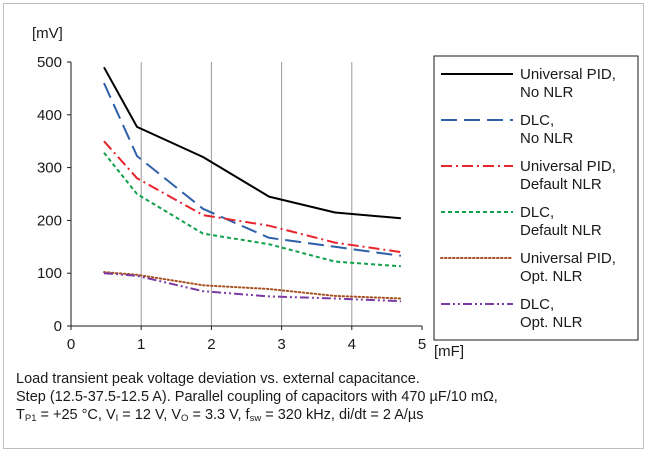 Image resolution: width=648 pixels, height=452 pixels. Describe the element at coordinates (71, 344) in the screenshot. I see `x-tick-label: 0` at that location.